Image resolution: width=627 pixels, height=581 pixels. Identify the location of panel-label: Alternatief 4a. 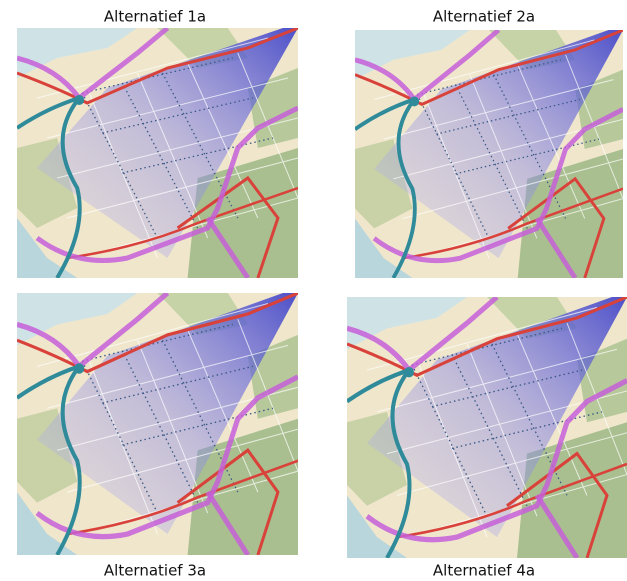
(484, 571).